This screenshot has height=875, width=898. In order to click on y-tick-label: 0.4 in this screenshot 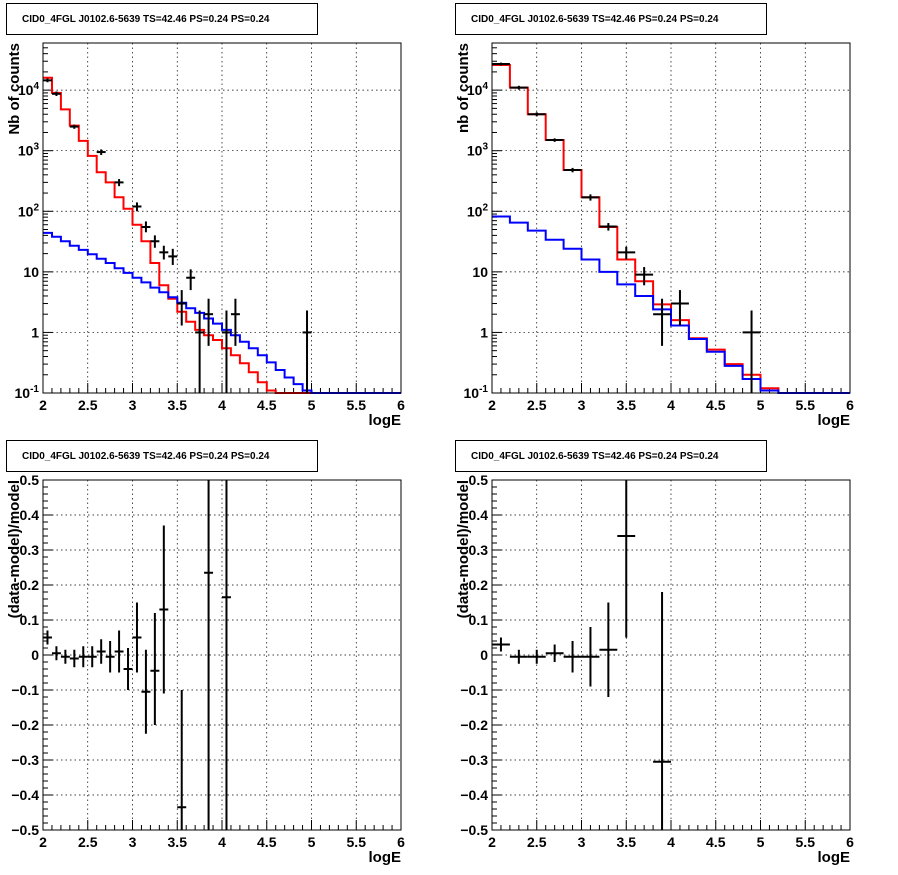, I will do `click(30, 515)`.